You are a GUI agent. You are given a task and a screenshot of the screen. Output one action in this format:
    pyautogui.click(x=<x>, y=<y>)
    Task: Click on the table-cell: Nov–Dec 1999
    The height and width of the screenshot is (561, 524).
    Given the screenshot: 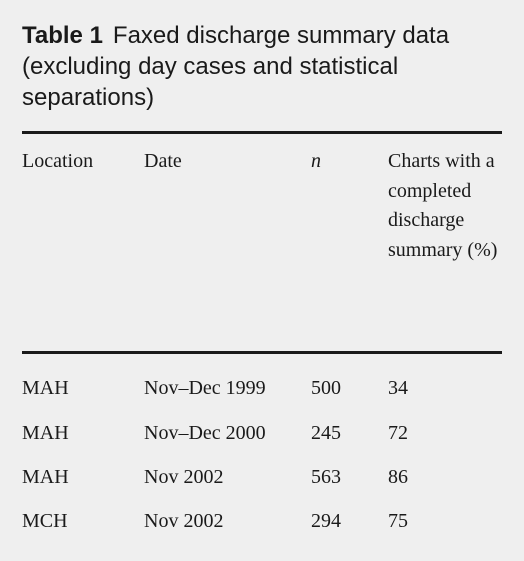 What is the action you would take?
    pyautogui.click(x=205, y=388)
    